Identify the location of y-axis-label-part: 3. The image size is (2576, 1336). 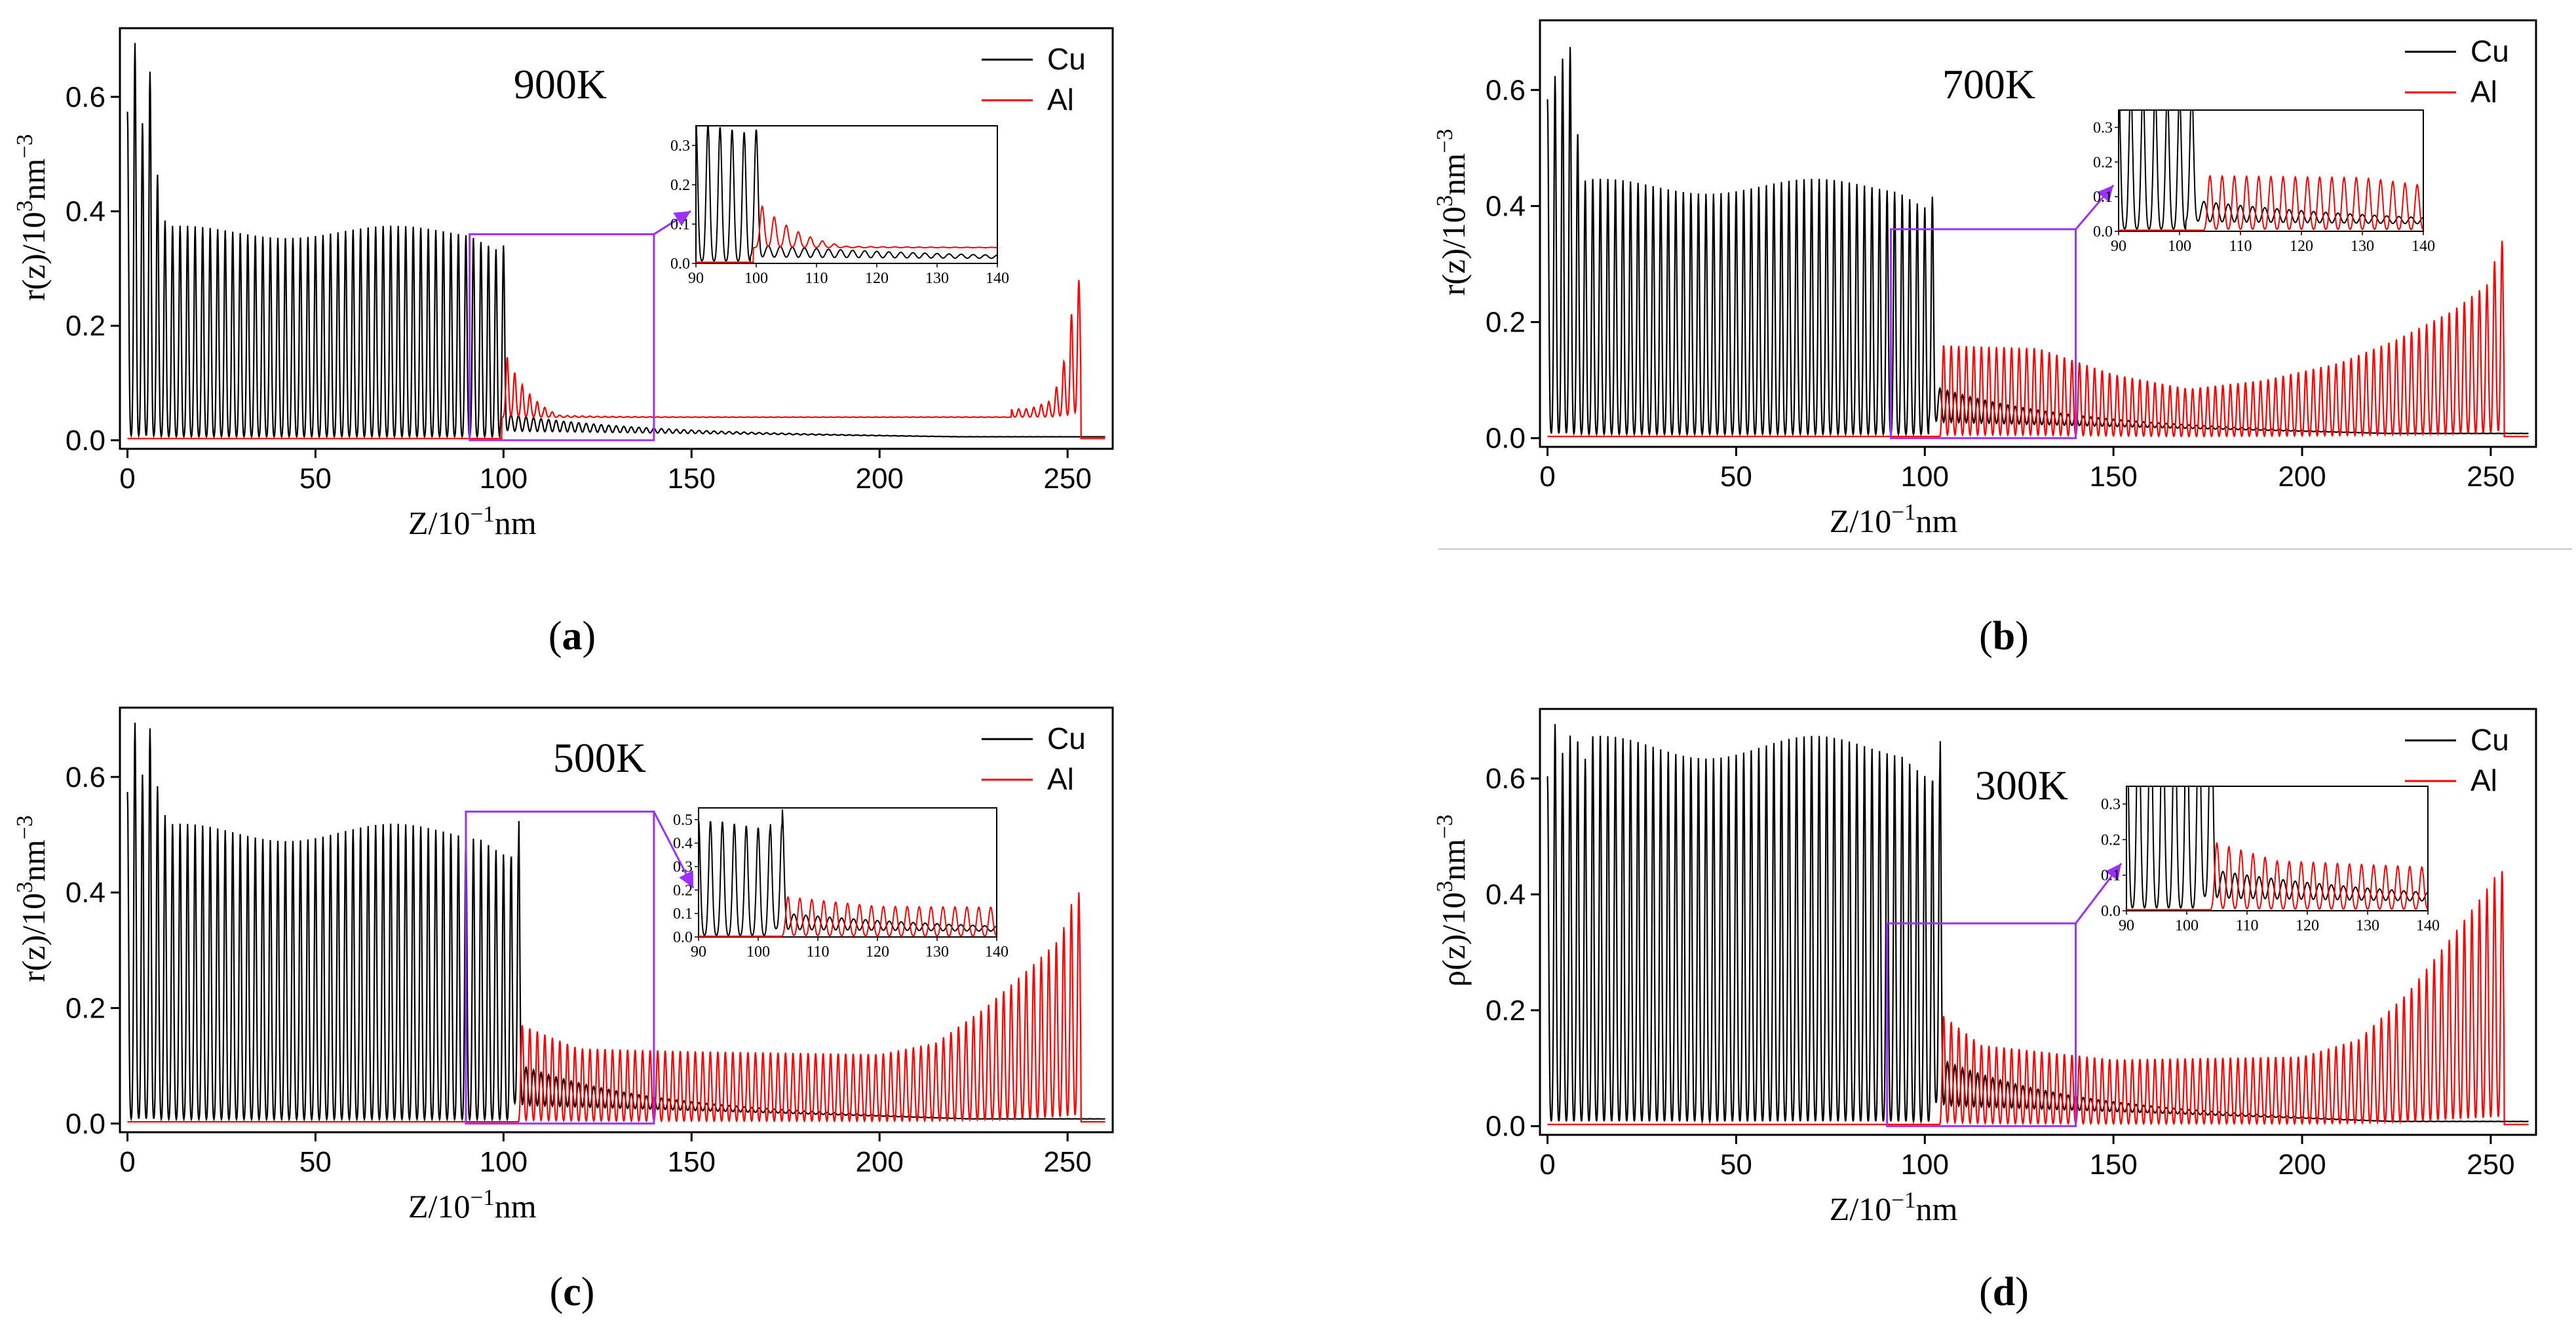
(24, 206).